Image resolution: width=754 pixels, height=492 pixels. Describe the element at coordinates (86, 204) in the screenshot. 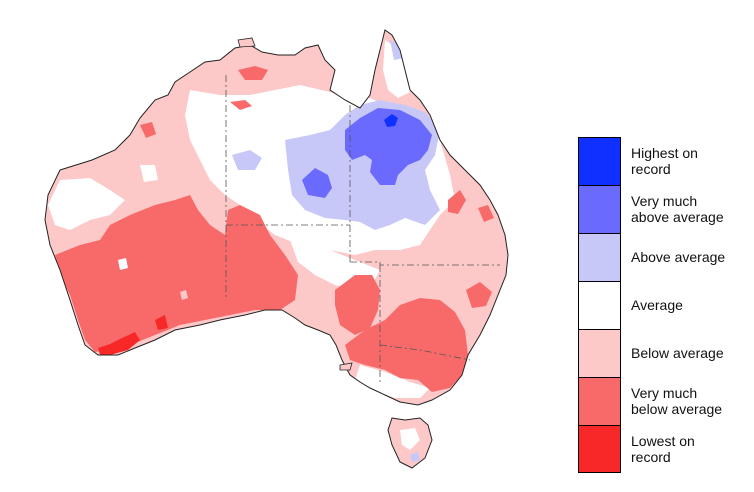

I see `region-average-west` at that location.